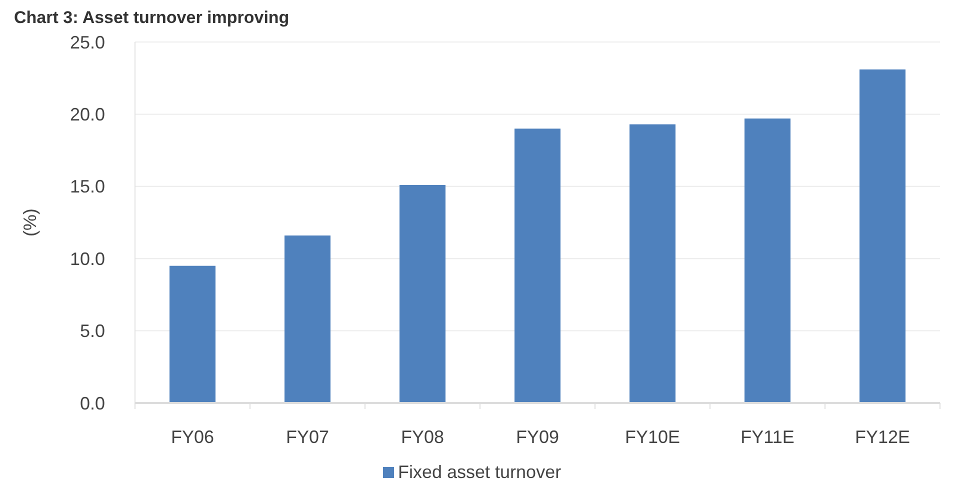  I want to click on x-tick-label: FY11E, so click(767, 437).